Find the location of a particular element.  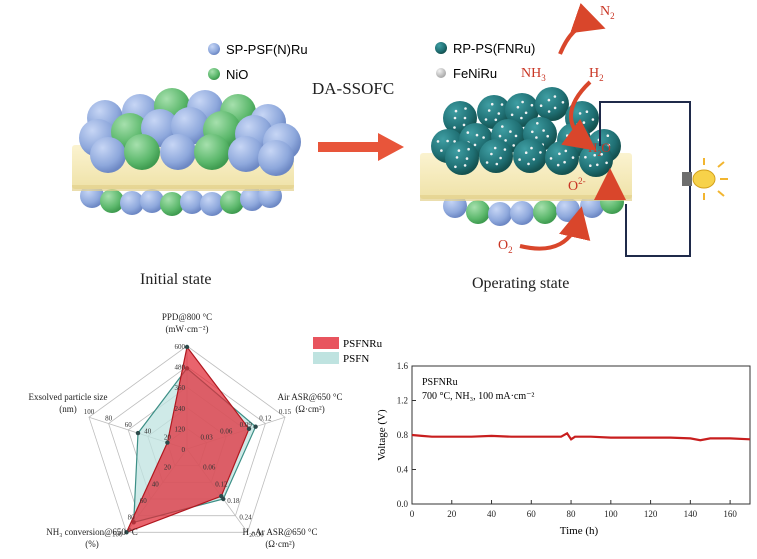

radar-axis-title: Air ASR@650 °C is located at coordinates (310, 397).